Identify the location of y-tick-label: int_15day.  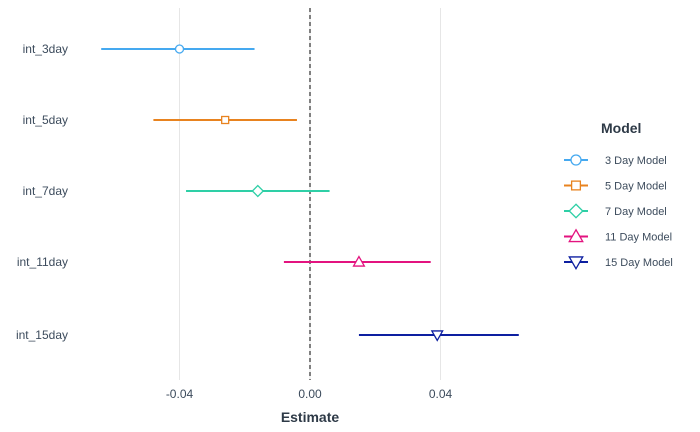
(42, 335).